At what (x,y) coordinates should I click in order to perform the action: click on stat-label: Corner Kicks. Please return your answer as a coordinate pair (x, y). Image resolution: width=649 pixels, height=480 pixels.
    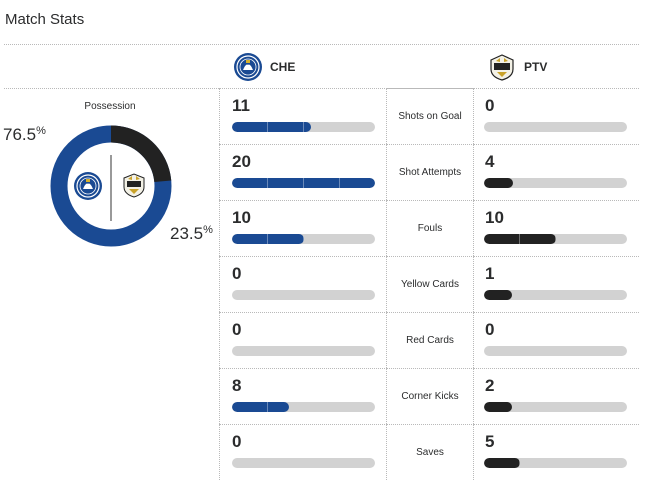
    Looking at the image, I should click on (430, 396).